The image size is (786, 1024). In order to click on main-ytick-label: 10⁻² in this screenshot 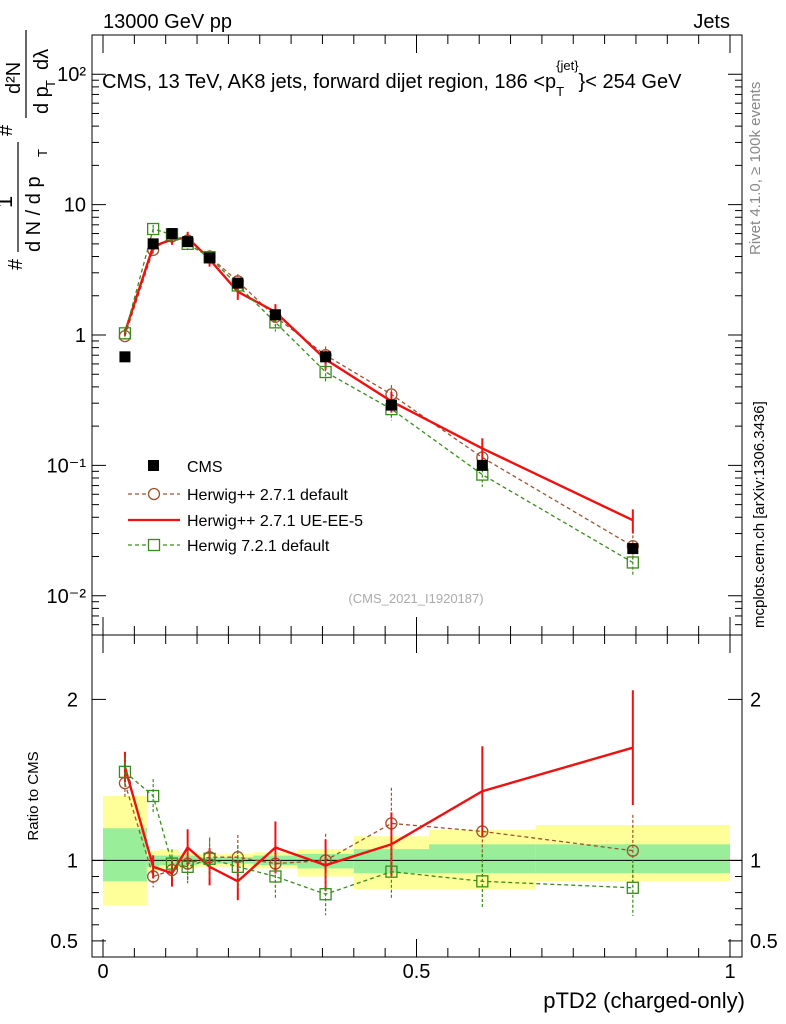, I will do `click(67, 597)`.